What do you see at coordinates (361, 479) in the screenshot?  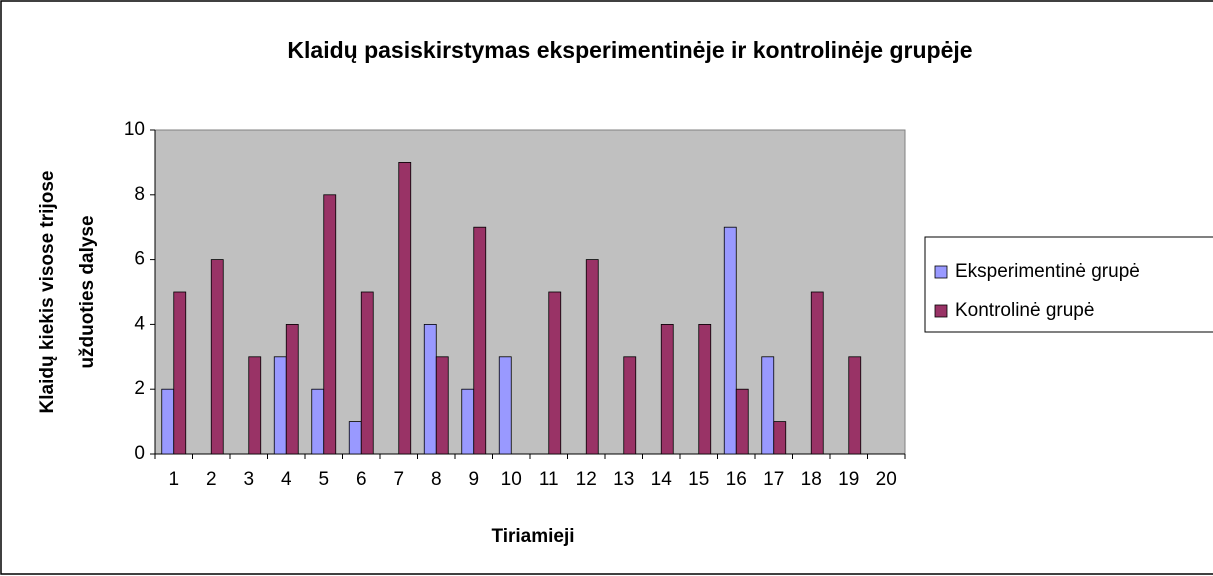 I see `x-tick-label: 6` at bounding box center [361, 479].